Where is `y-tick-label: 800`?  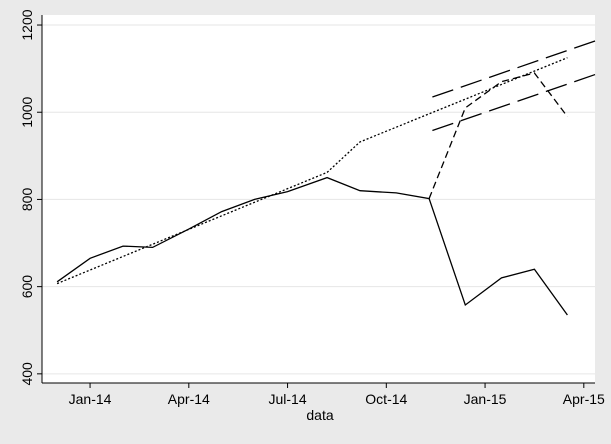
y-tick-label: 800 is located at coordinates (27, 200).